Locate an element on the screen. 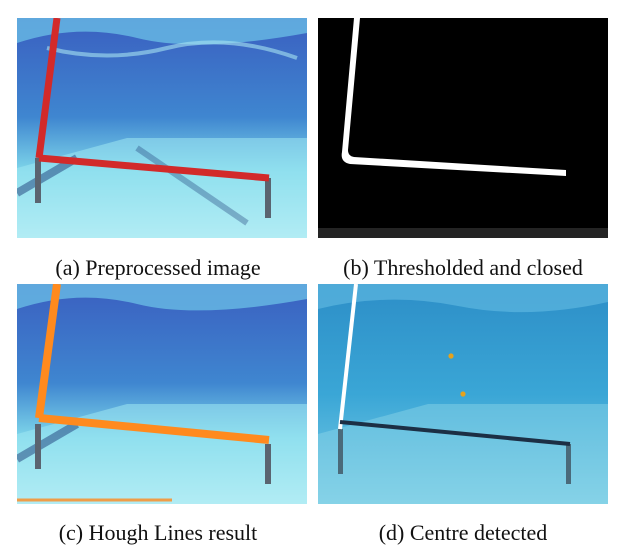  gate-pole-left is located at coordinates (48, 88).